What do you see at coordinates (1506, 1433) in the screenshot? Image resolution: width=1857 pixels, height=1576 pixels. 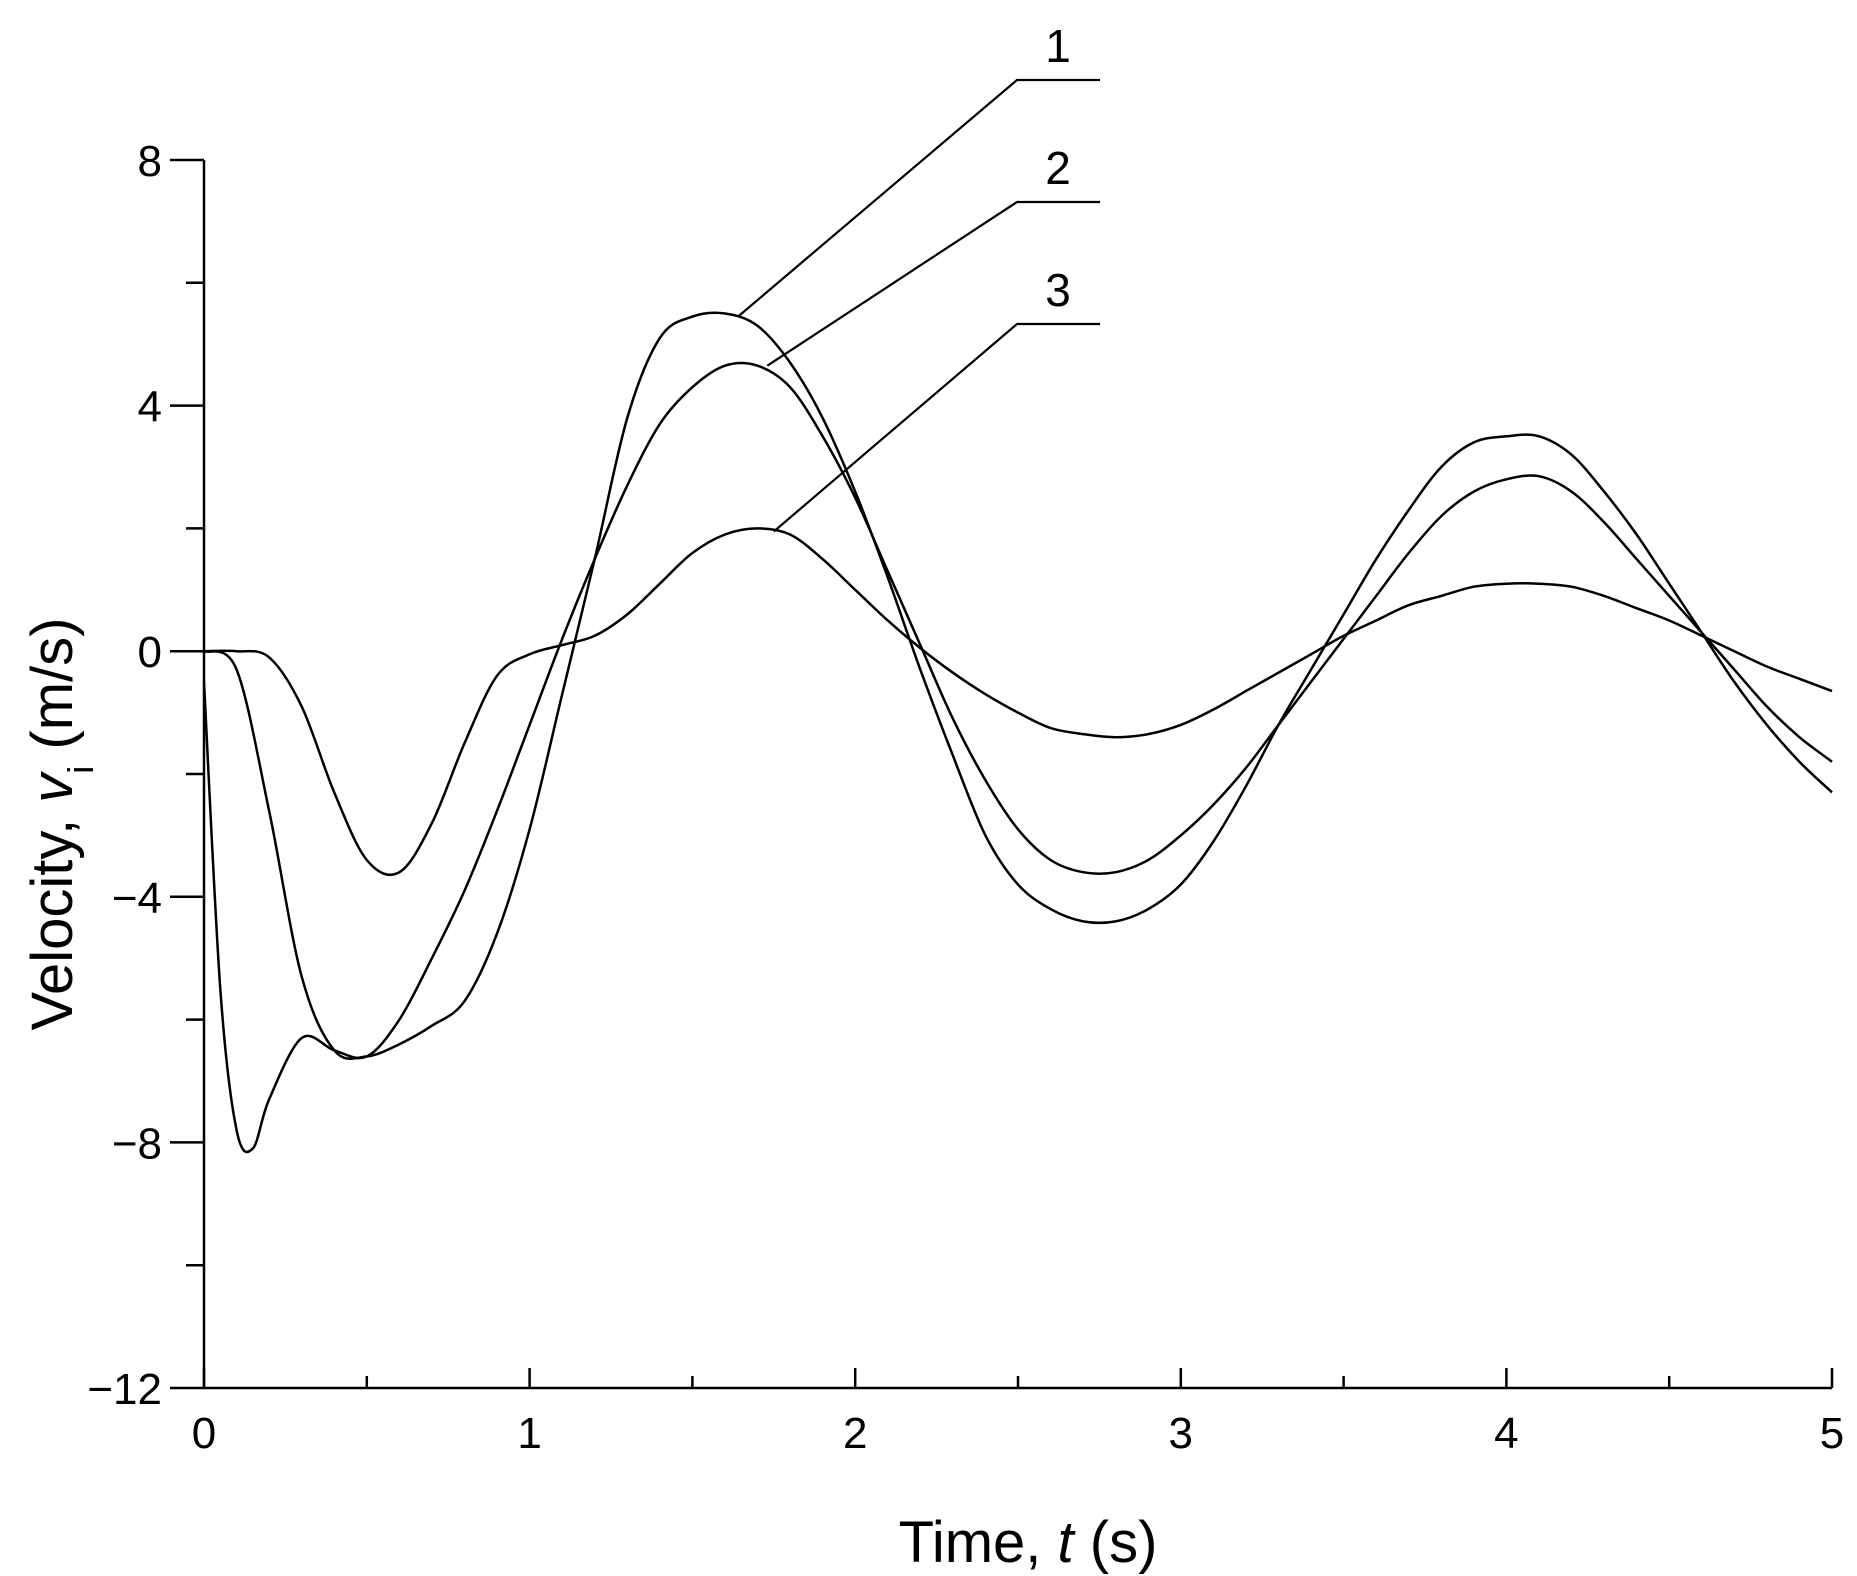 I see `x-tick-label: 4` at bounding box center [1506, 1433].